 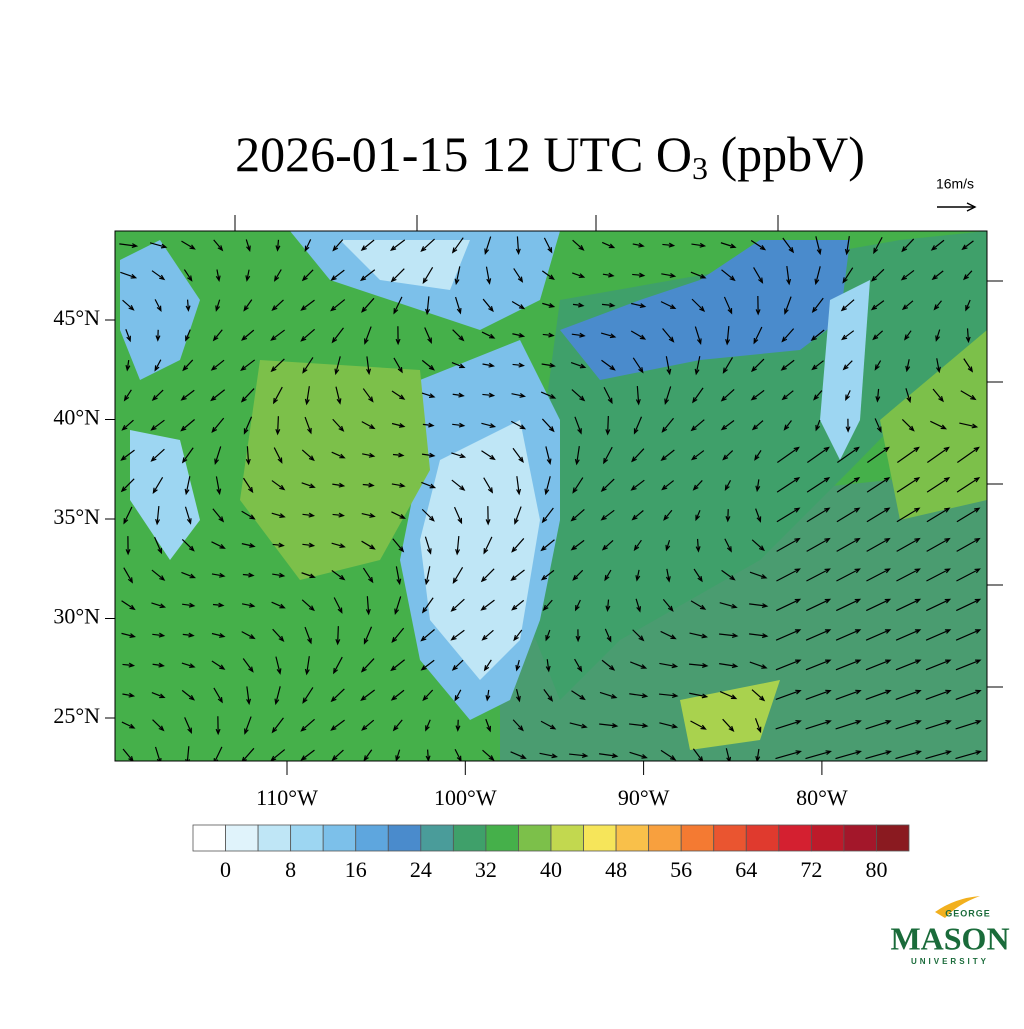 I want to click on colorbar-label: 0, so click(x=225, y=869).